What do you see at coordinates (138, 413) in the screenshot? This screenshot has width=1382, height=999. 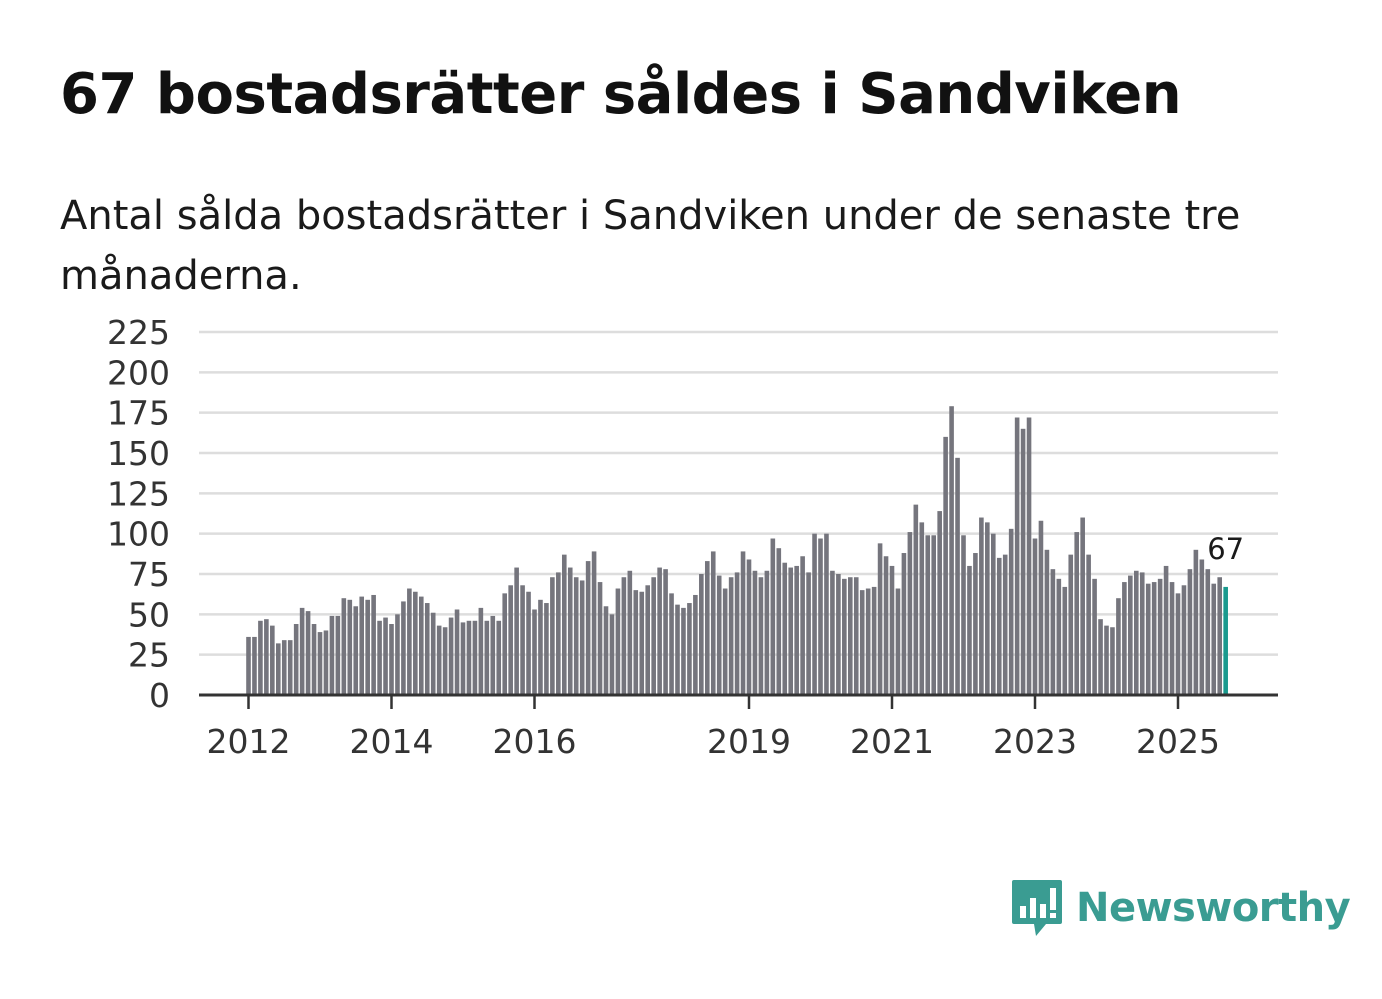 I see `y-tick-label: 175` at bounding box center [138, 413].